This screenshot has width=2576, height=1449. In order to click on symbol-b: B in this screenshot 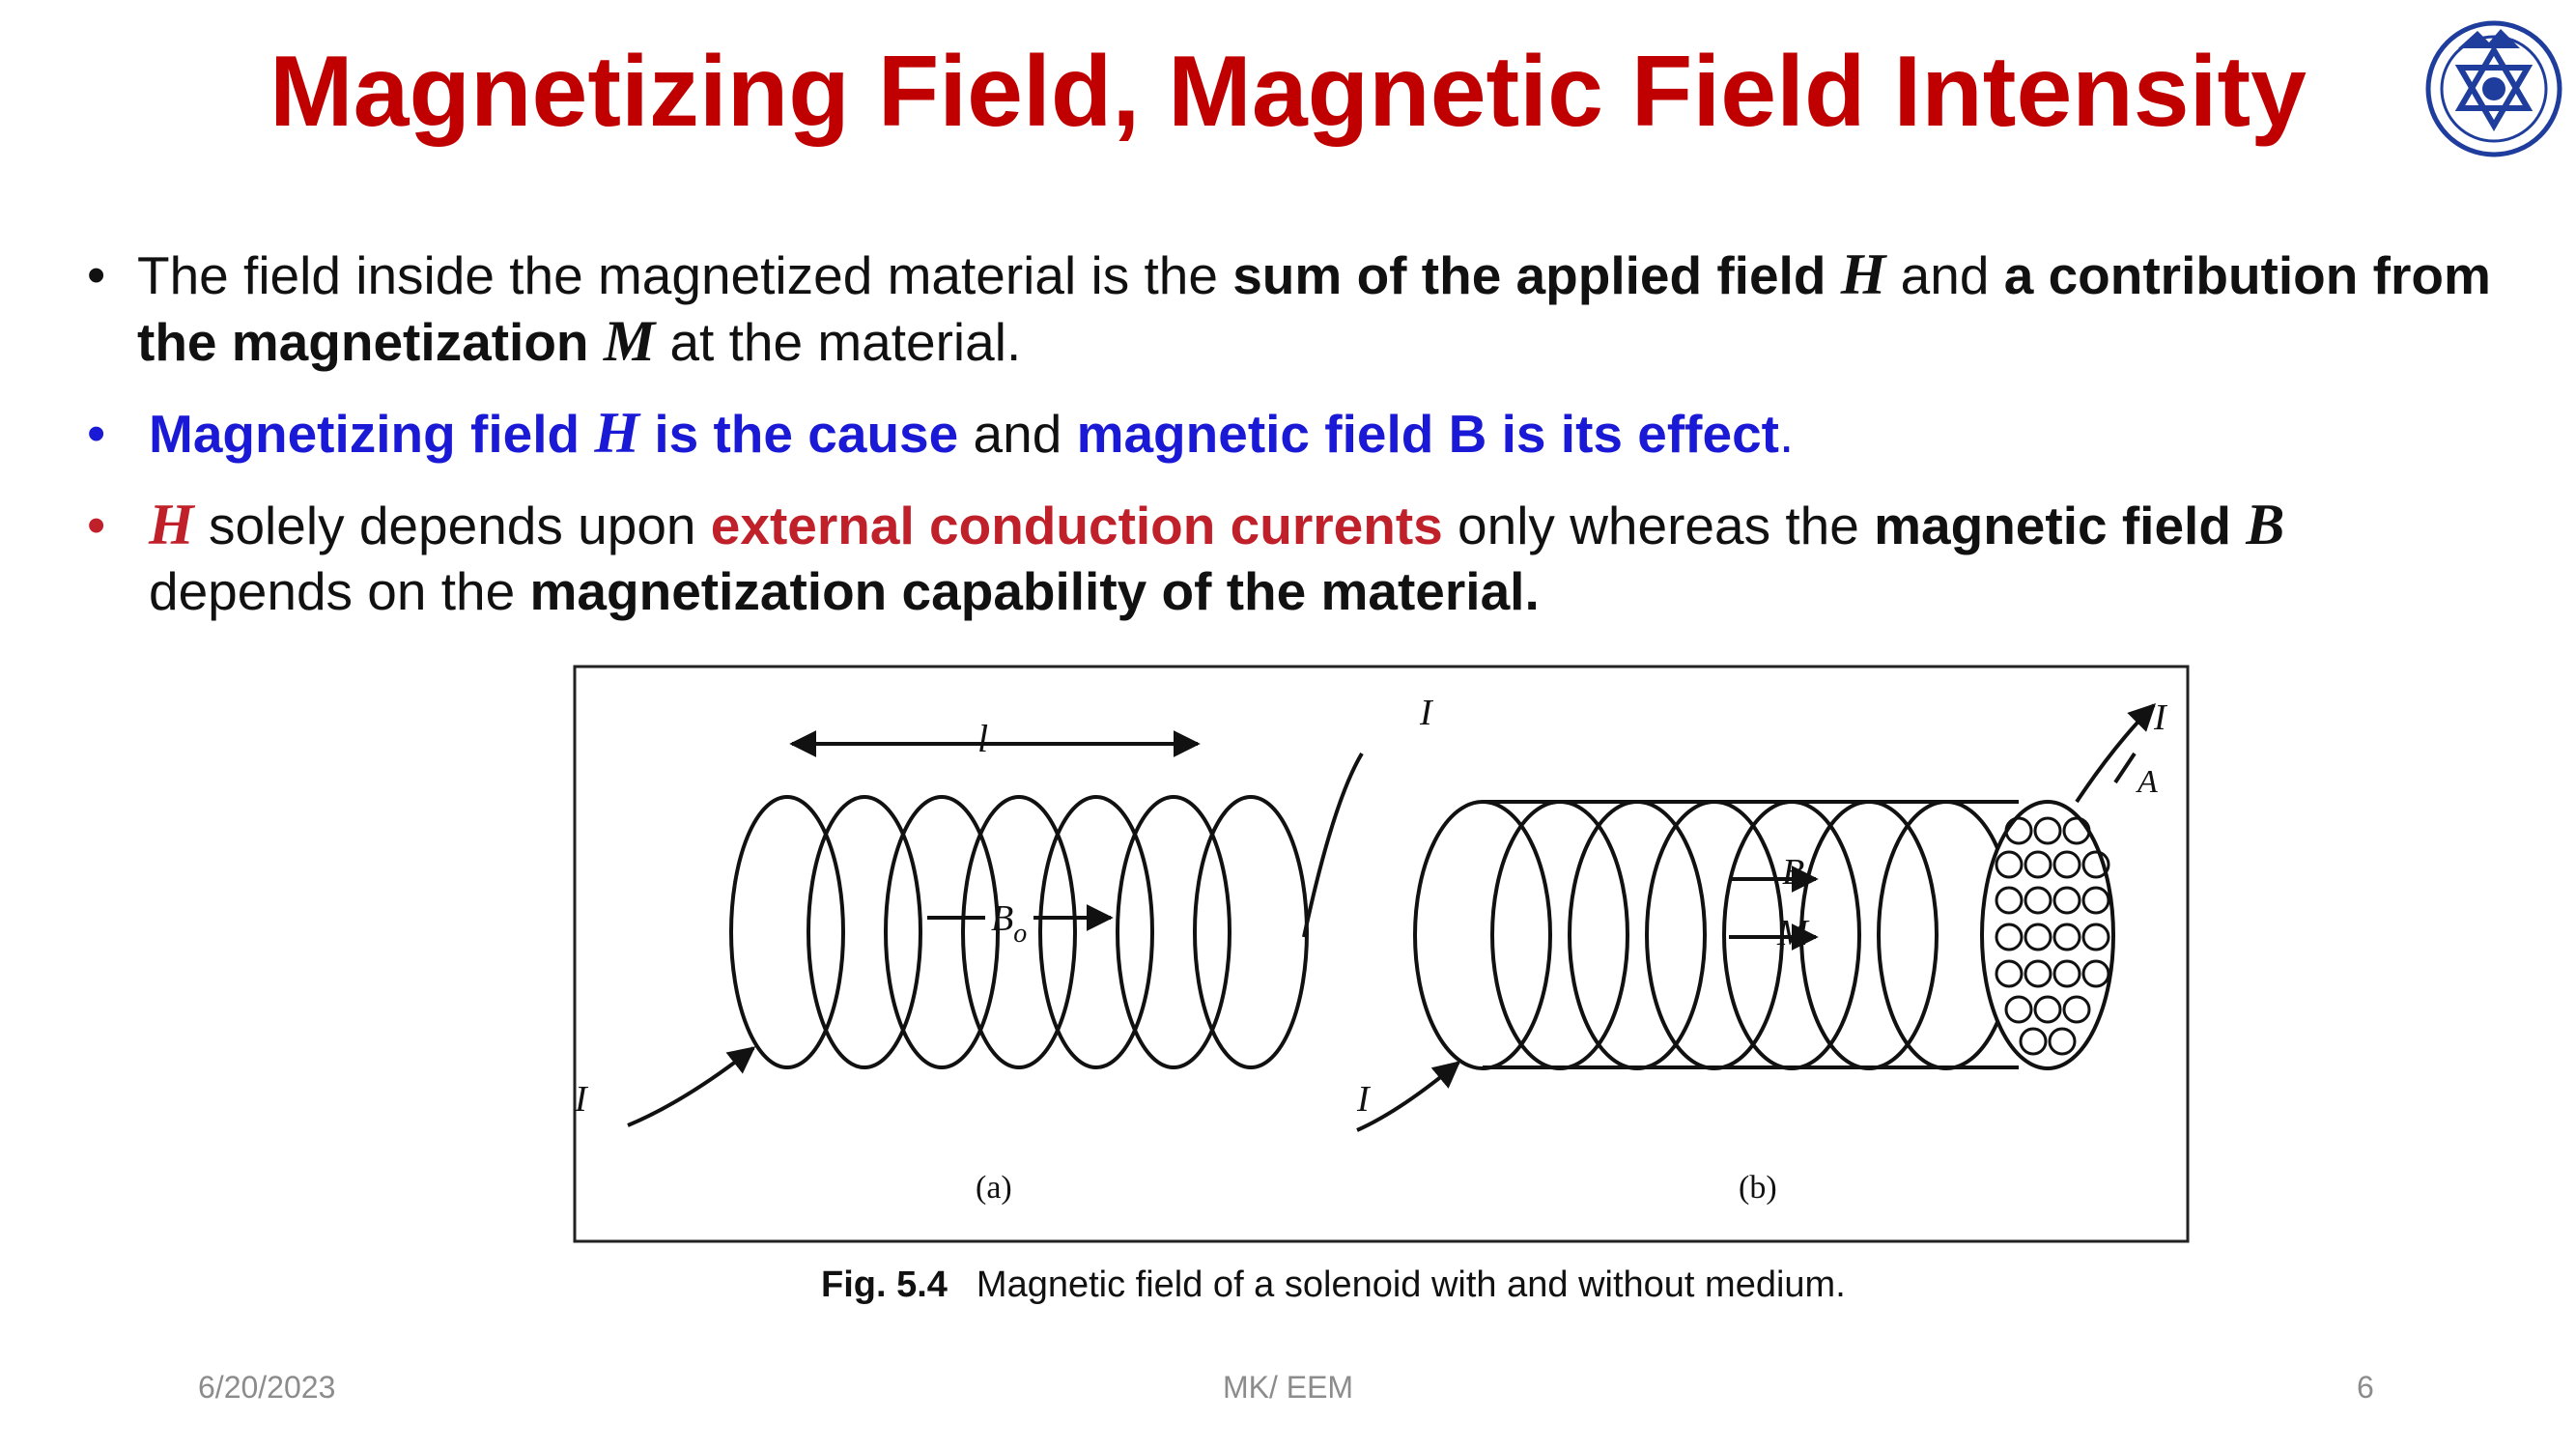, I will do `click(2265, 524)`.